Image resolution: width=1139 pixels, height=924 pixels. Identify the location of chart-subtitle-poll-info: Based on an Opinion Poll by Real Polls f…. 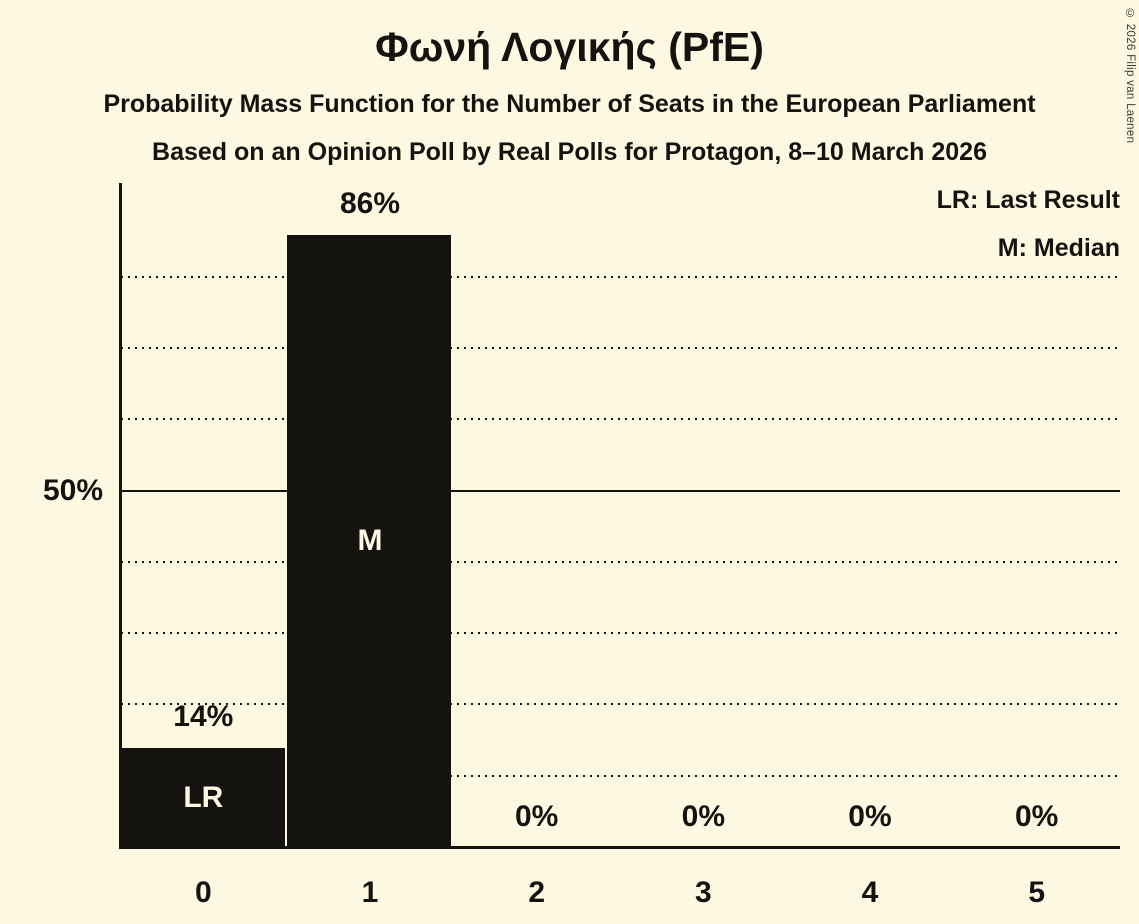
(569, 152).